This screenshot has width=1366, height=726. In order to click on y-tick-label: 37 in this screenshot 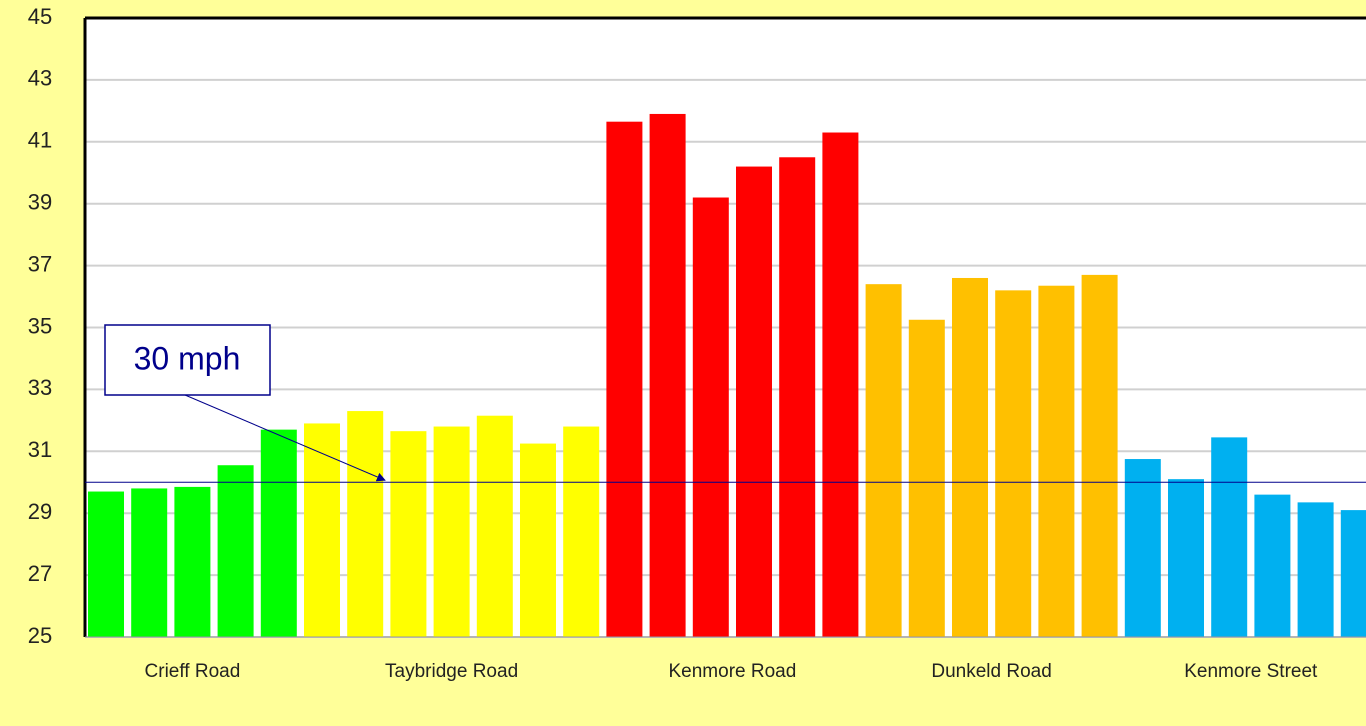, I will do `click(40, 263)`.